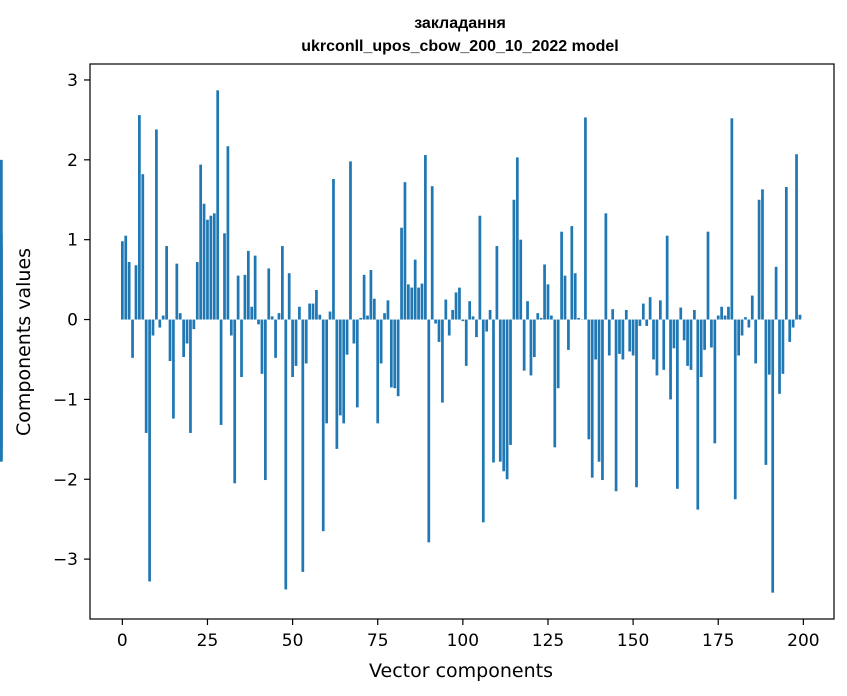 The height and width of the screenshot is (696, 847). What do you see at coordinates (65, 560) in the screenshot?
I see `y-tick-label: −3` at bounding box center [65, 560].